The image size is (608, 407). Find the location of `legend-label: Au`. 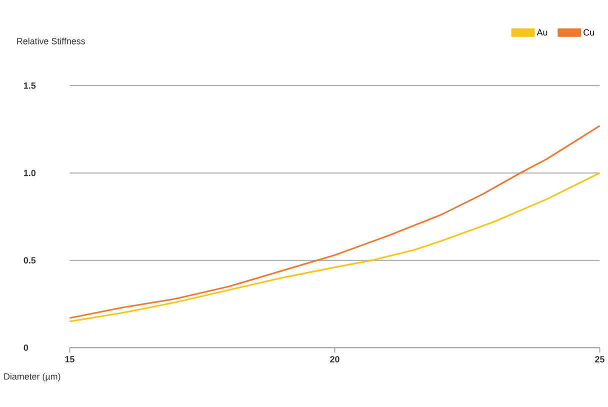

legend-label: Au is located at coordinates (542, 32).